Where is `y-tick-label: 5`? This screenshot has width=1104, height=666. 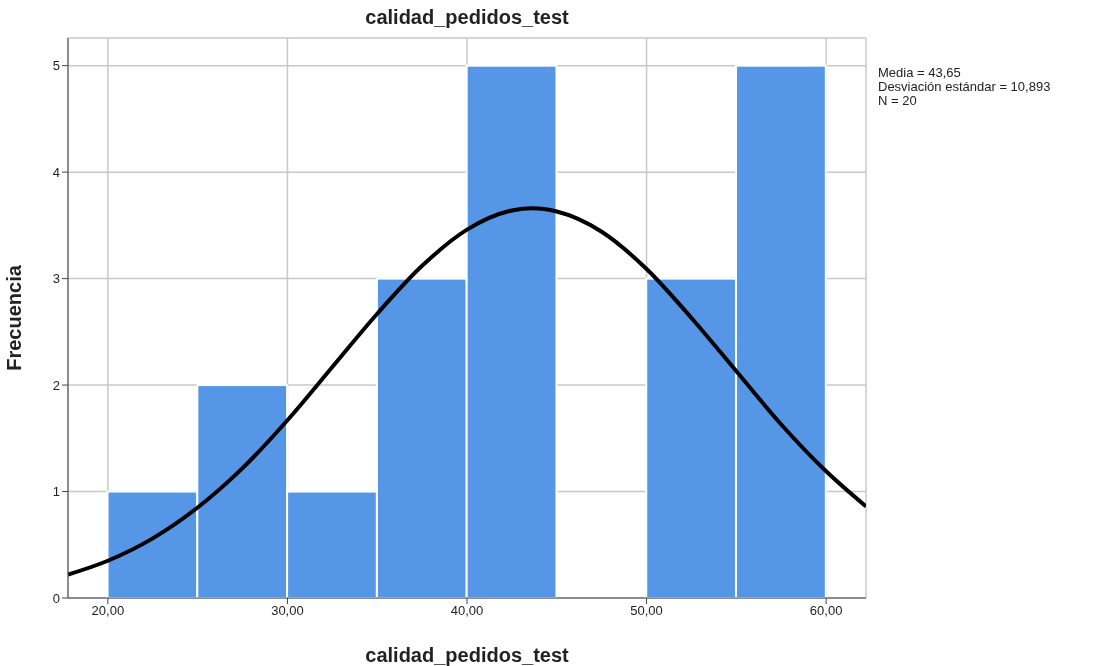 y-tick-label: 5 is located at coordinates (56, 66).